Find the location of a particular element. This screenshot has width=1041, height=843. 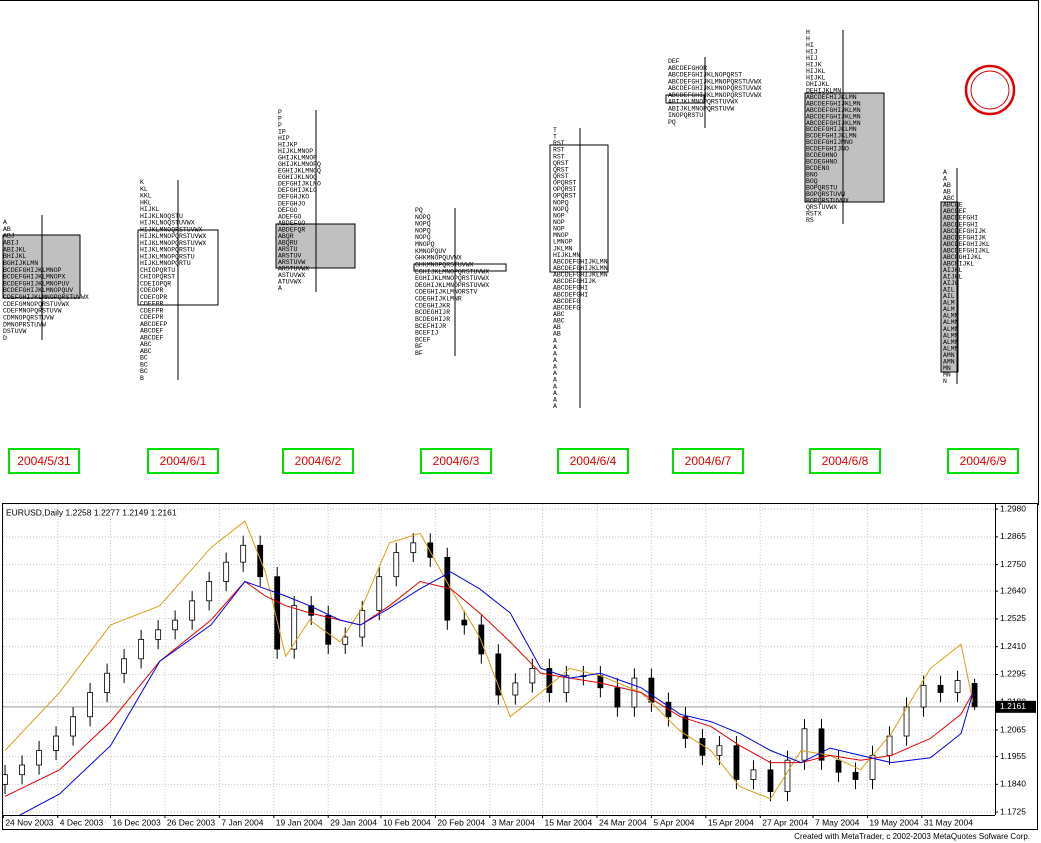

profile-row: ABCDE is located at coordinates (953, 205).